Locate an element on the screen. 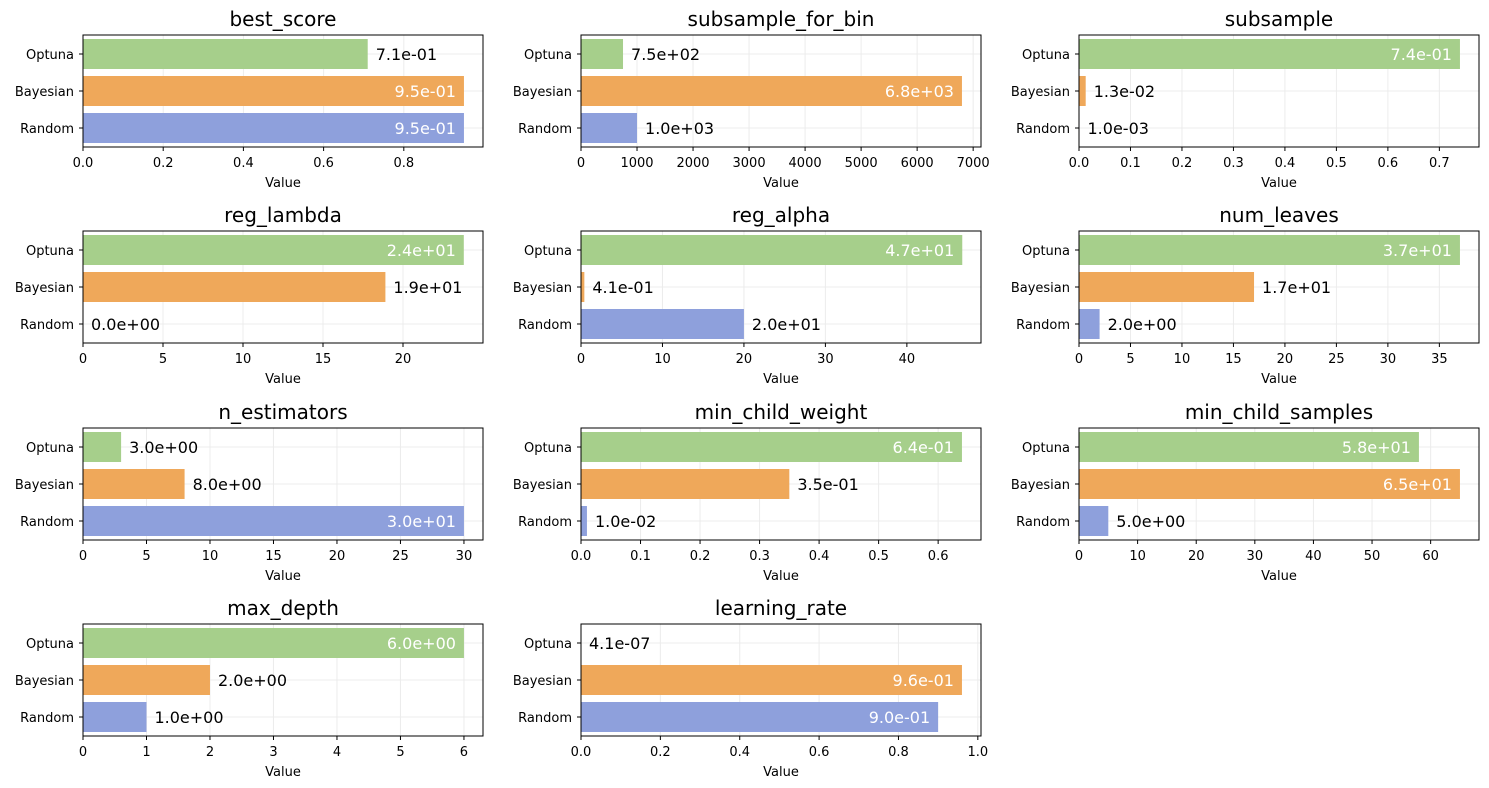 This screenshot has width=1489, height=788. value-label-random: 1.0e+03 is located at coordinates (679, 128).